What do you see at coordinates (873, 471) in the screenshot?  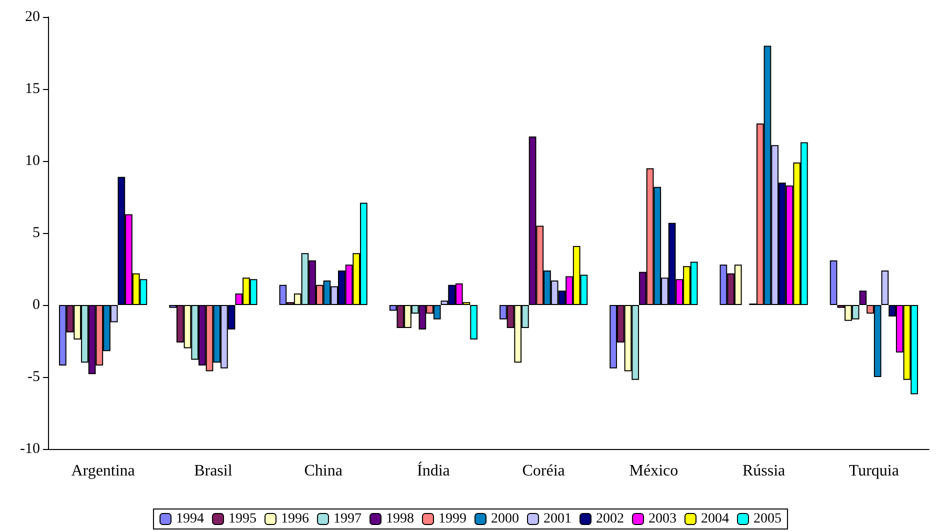 I see `x-tick-label: Turquia` at bounding box center [873, 471].